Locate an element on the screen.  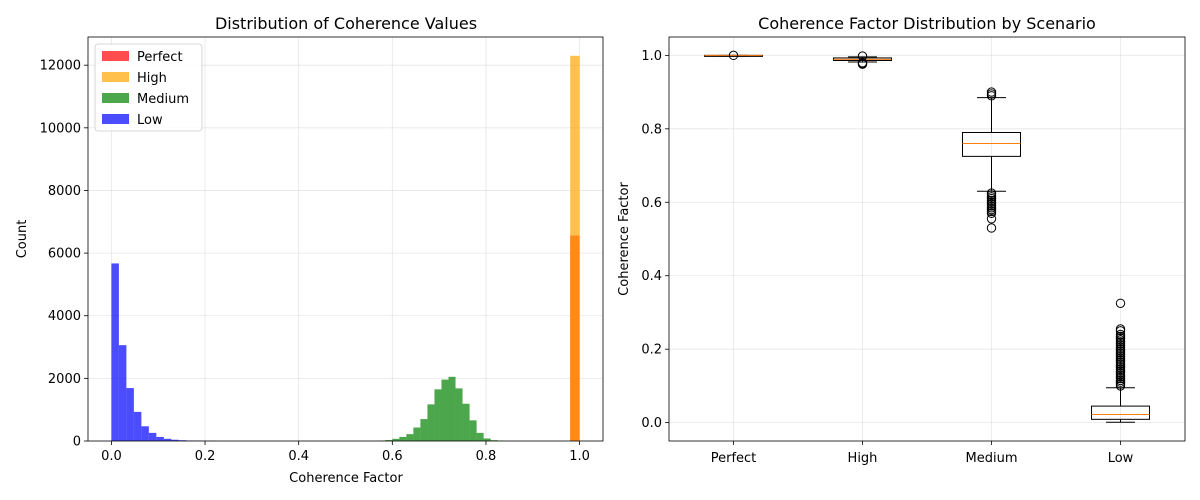
boxplot-y-tick-label: 0.8 is located at coordinates (651, 129).